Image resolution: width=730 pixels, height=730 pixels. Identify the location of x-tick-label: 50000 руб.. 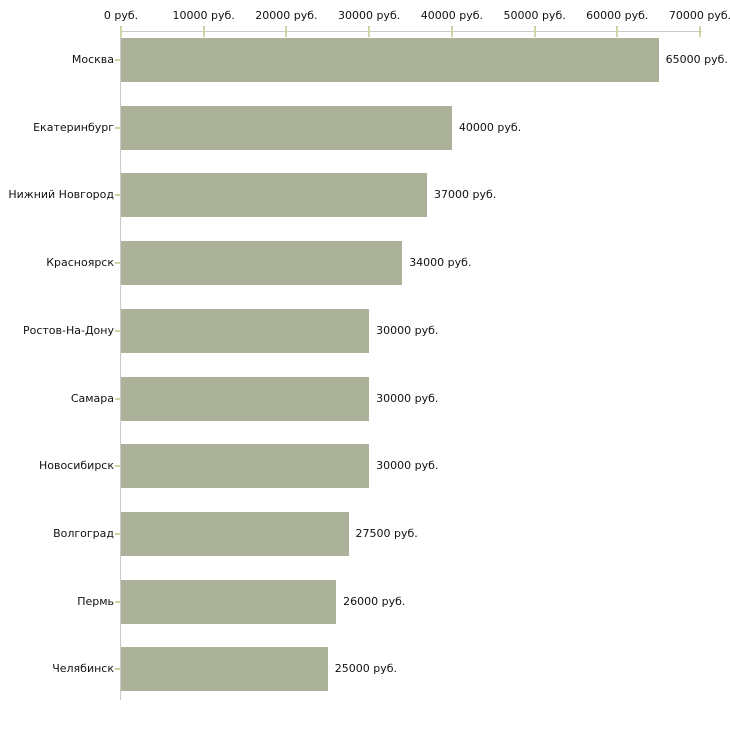
(534, 15).